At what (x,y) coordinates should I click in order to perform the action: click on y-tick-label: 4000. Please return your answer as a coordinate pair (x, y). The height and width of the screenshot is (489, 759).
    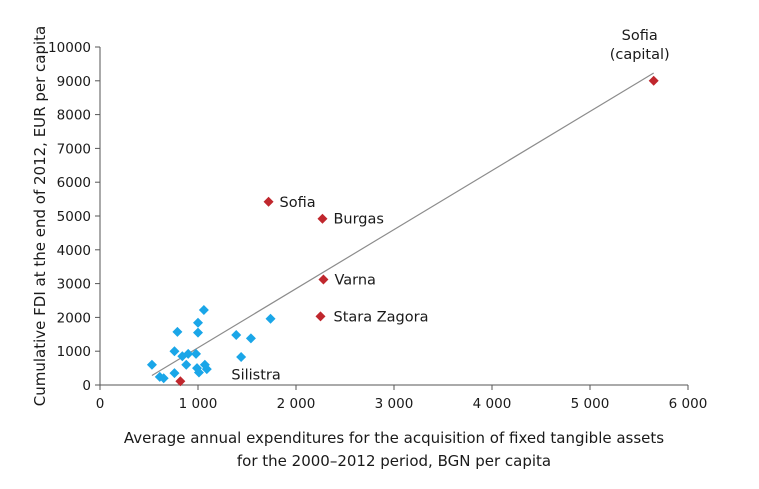
    Looking at the image, I should click on (74, 251).